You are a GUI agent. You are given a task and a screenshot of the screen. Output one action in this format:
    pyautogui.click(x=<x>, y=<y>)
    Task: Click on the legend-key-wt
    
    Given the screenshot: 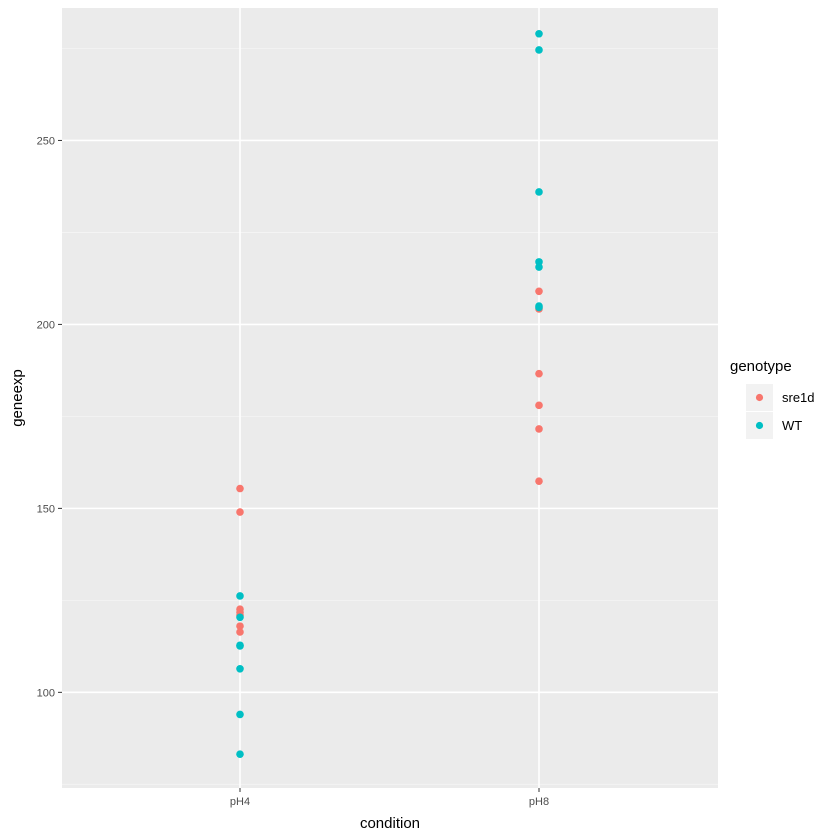 What is the action you would take?
    pyautogui.click(x=759, y=425)
    